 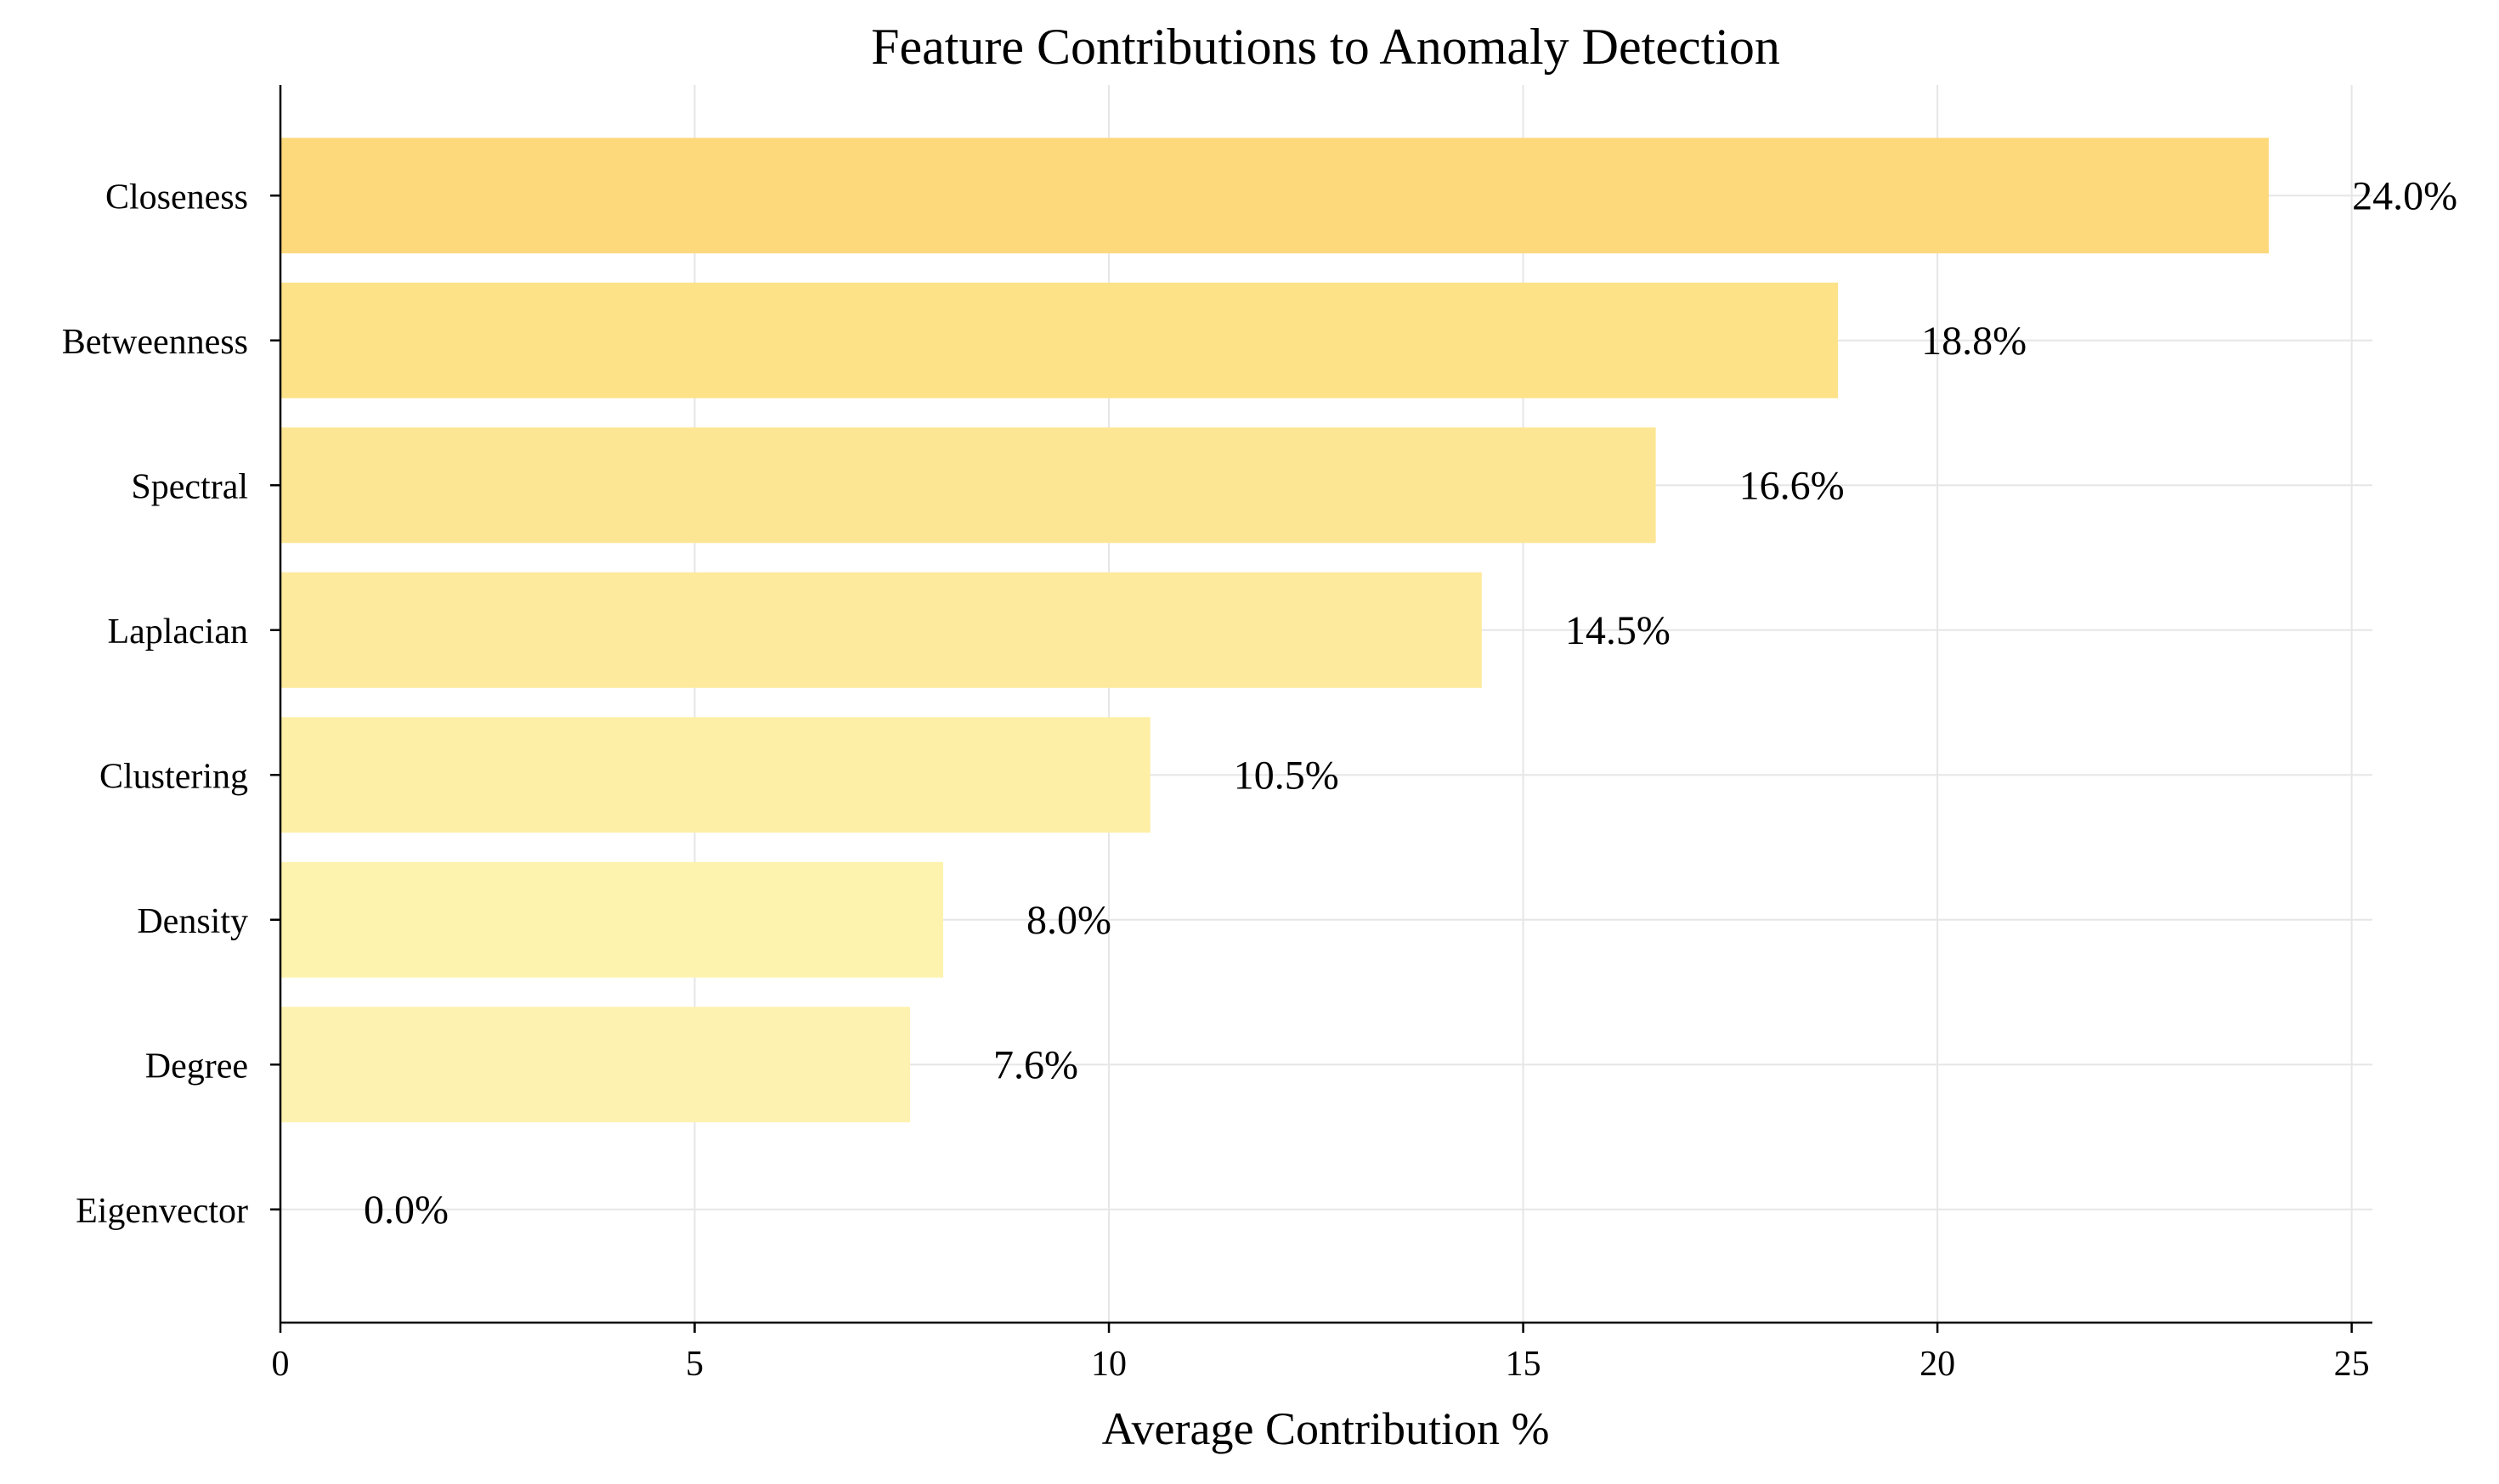 What do you see at coordinates (881, 630) in the screenshot?
I see `bar-laplacian` at bounding box center [881, 630].